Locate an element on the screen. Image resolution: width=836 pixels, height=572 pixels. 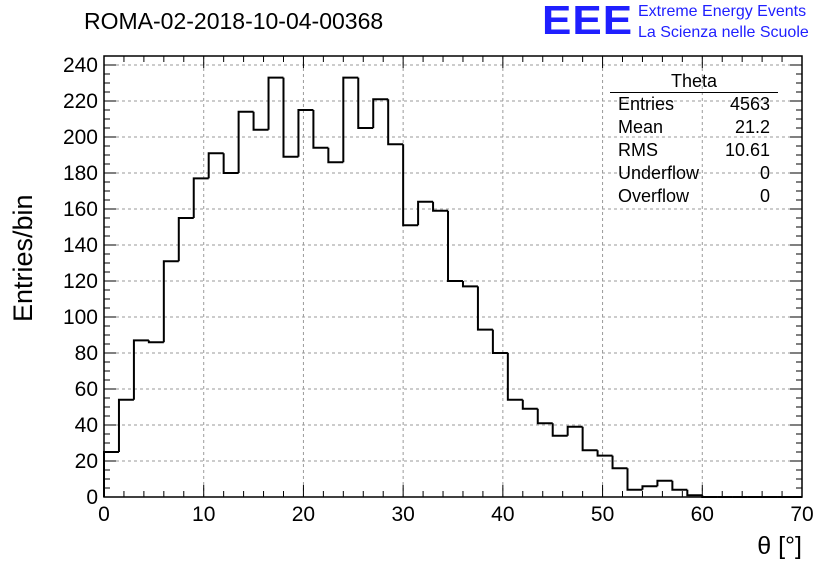
chart-title: ROMA-02-2018-10-04-00368 is located at coordinates (234, 21).